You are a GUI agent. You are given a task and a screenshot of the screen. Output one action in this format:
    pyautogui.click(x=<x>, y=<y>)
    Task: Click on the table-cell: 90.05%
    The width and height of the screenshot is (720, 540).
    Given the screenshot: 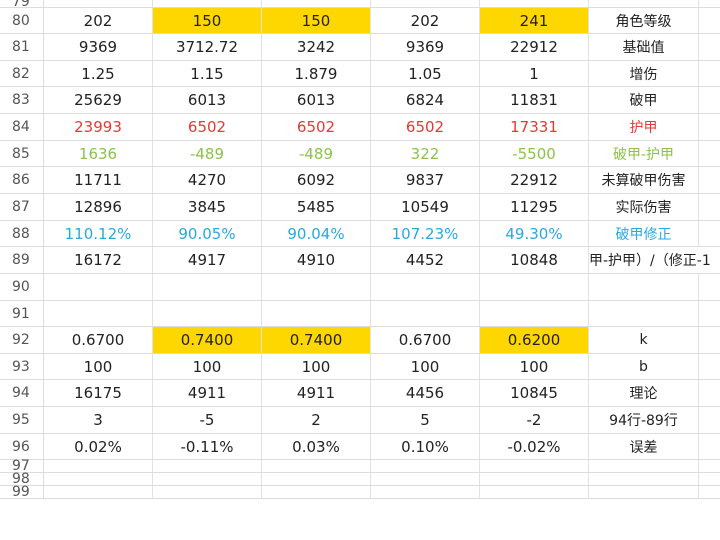 What is the action you would take?
    pyautogui.click(x=207, y=233)
    